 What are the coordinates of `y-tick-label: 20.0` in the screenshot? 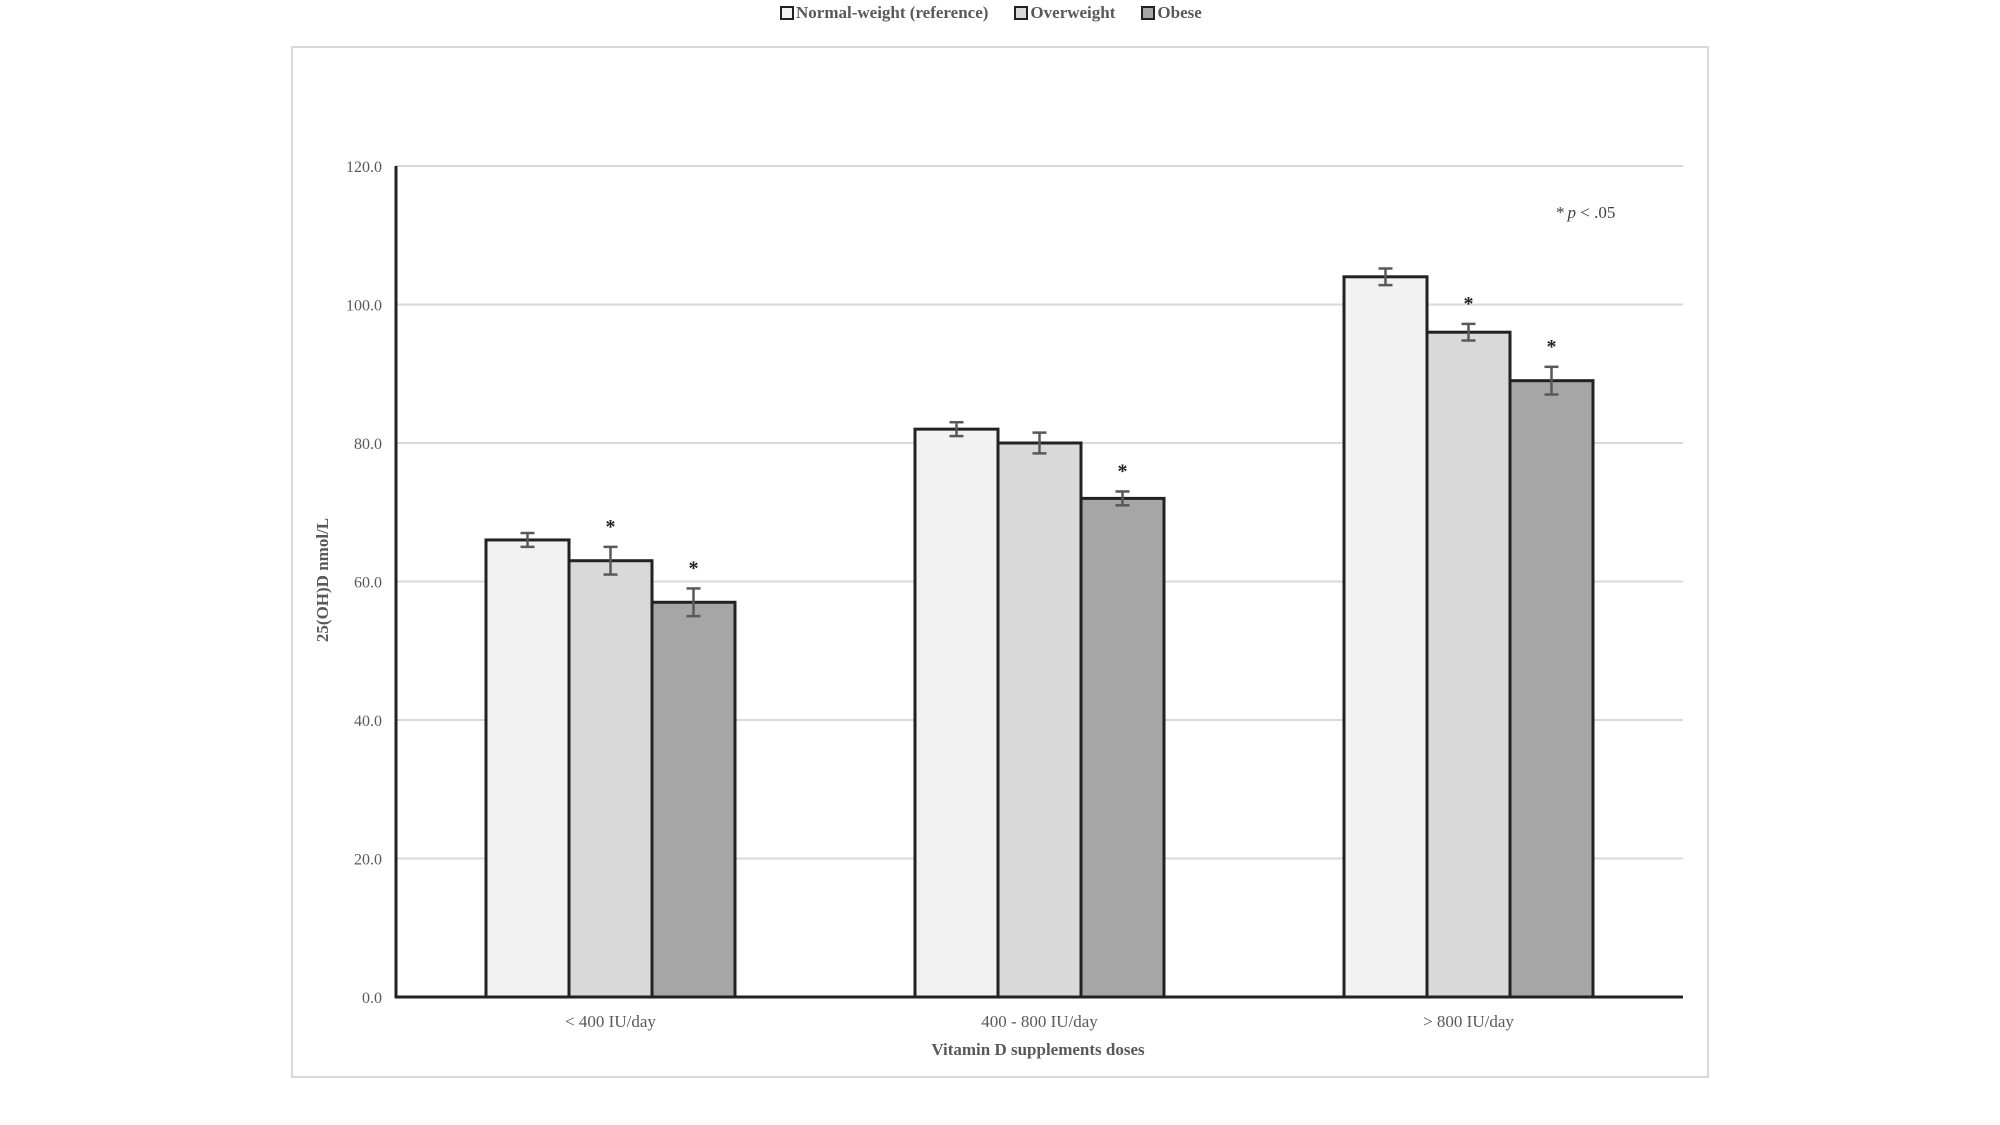 It's located at (368, 860).